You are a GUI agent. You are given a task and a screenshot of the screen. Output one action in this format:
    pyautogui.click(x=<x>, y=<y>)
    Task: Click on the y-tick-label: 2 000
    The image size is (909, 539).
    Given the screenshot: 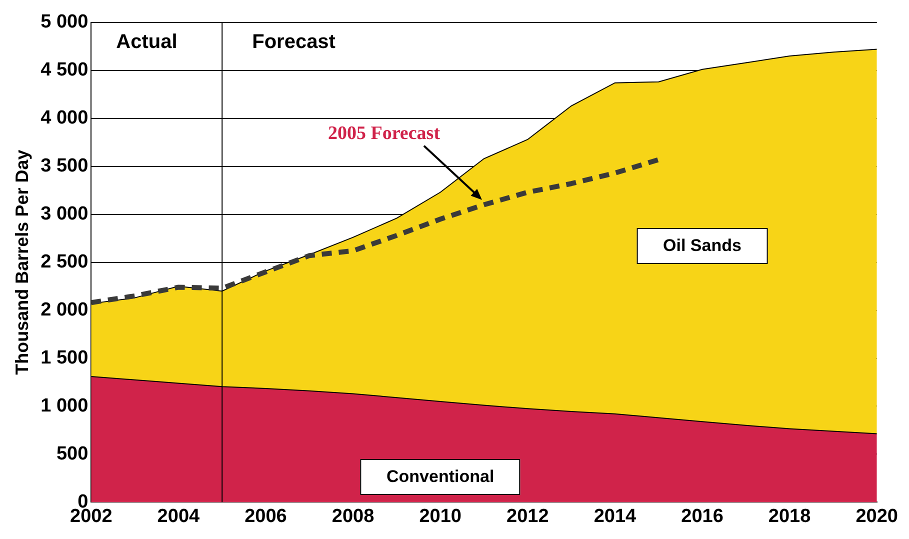 What is the action you would take?
    pyautogui.click(x=64, y=310)
    